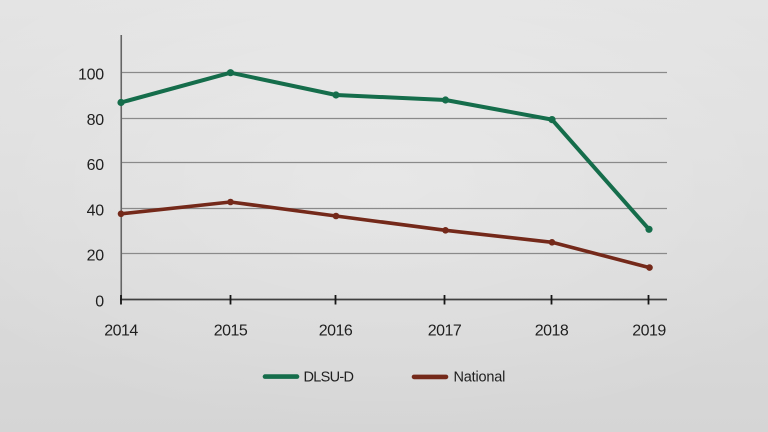  I want to click on svg-text: 2015, so click(231, 331).